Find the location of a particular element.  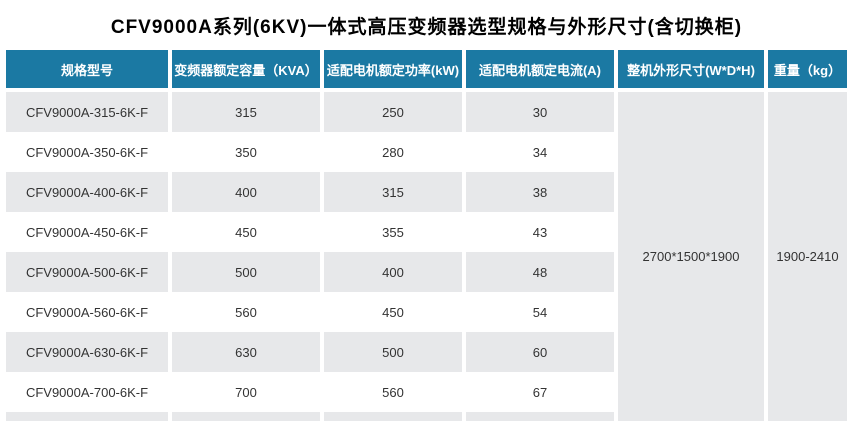

current-cell: 38 is located at coordinates (540, 192).